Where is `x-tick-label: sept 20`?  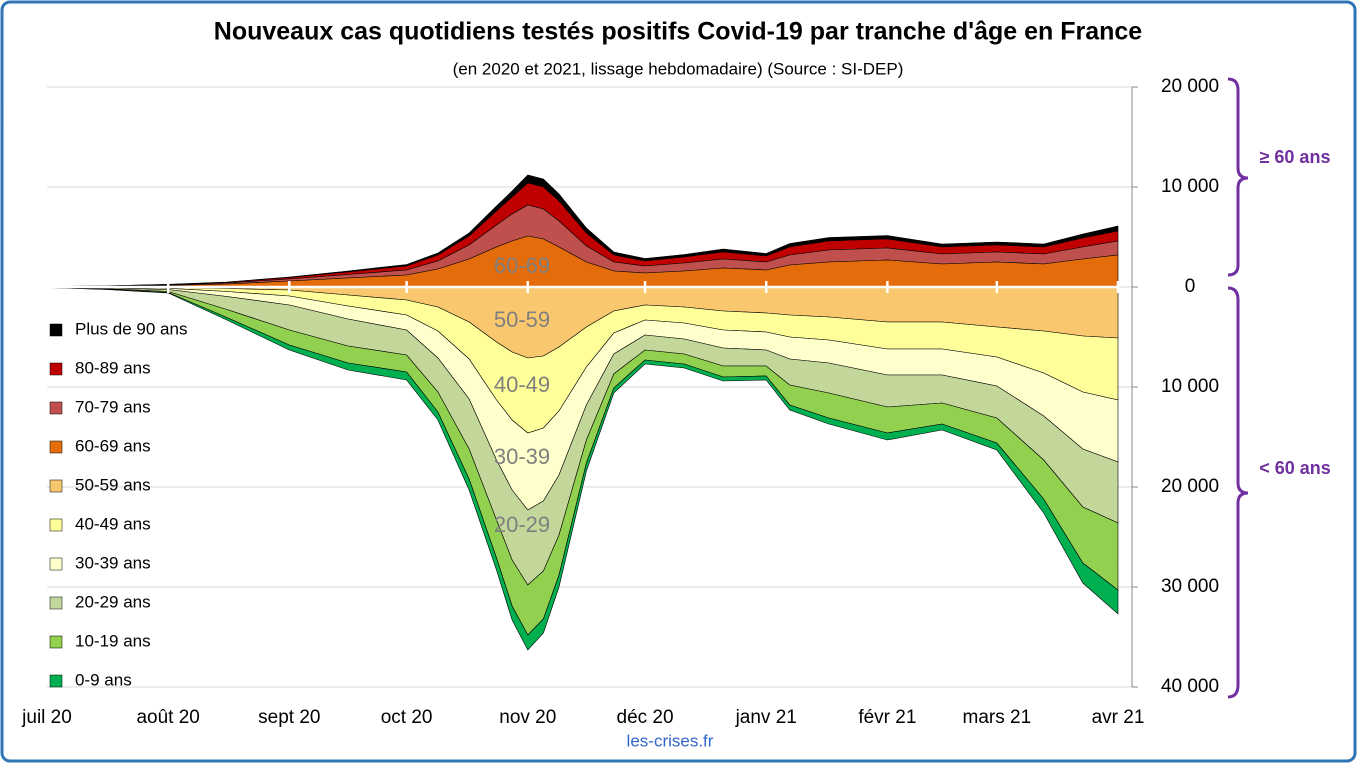 x-tick-label: sept 20 is located at coordinates (289, 717).